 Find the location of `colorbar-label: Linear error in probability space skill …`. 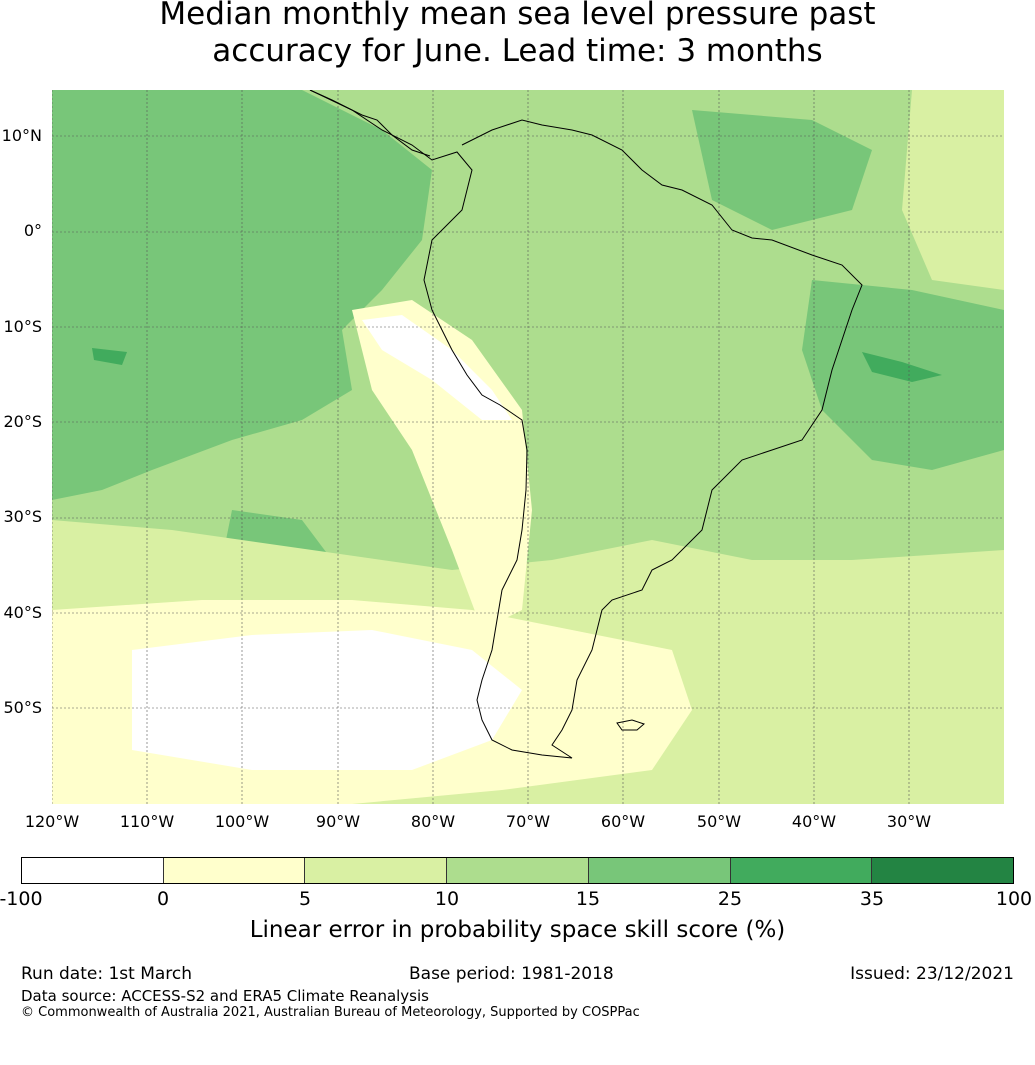

colorbar-label: Linear error in probability space skill … is located at coordinates (517, 930).